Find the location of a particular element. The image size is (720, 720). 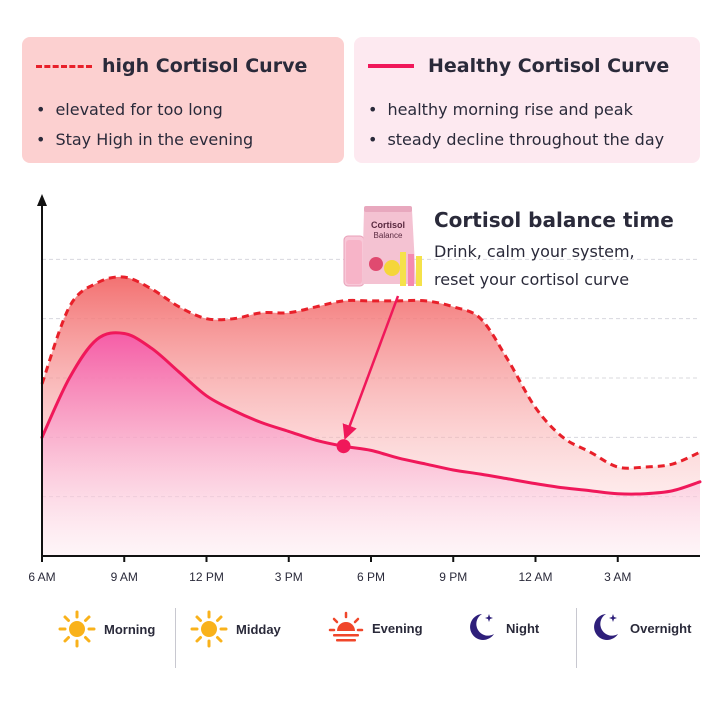

callout-line: reset your cortisol curve is located at coordinates (532, 279).